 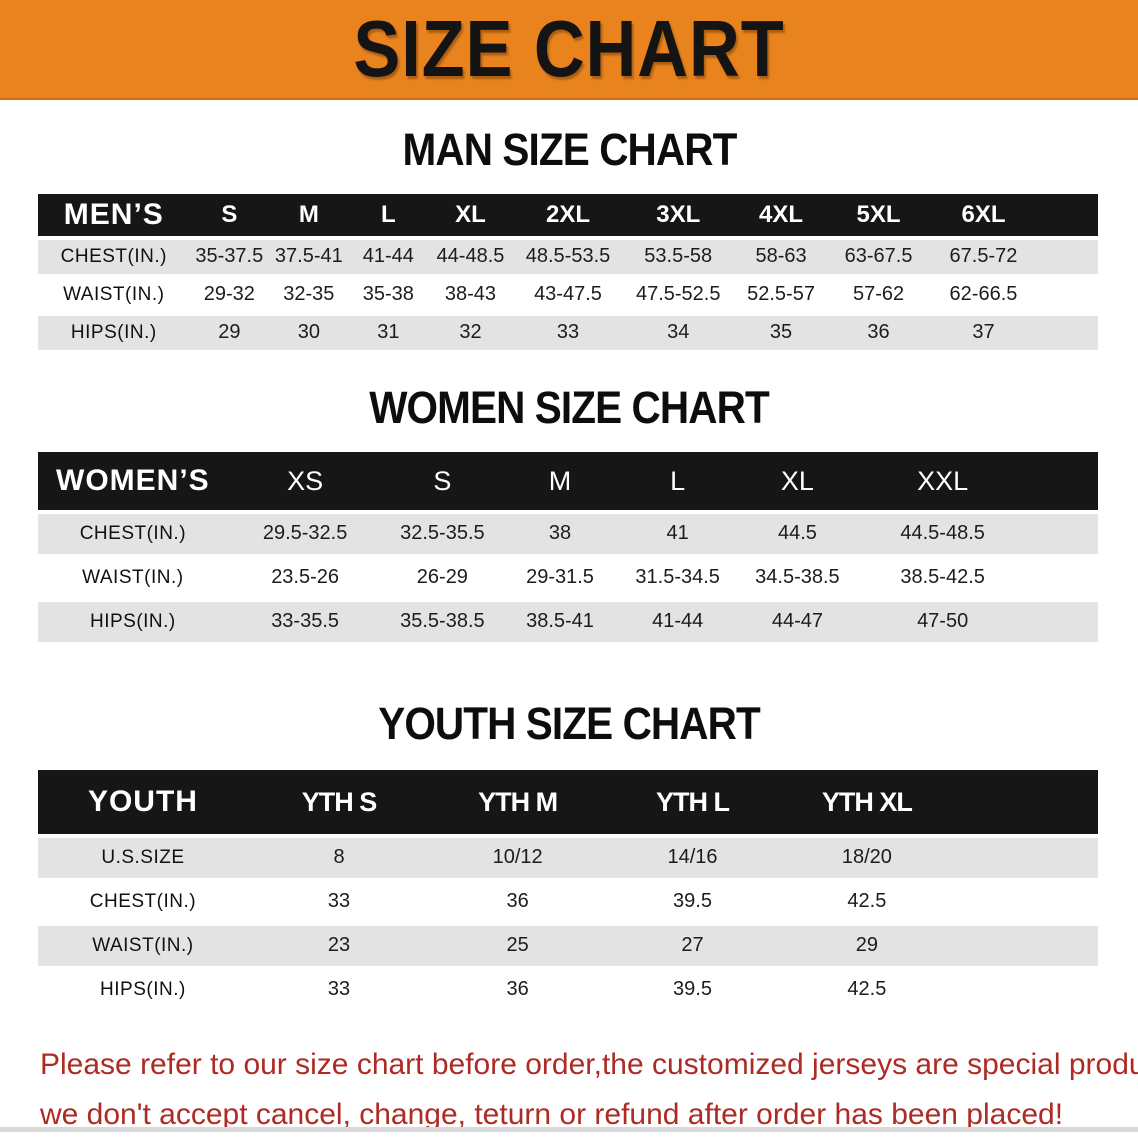 What do you see at coordinates (797, 535) in the screenshot?
I see `value-cell: 44.5` at bounding box center [797, 535].